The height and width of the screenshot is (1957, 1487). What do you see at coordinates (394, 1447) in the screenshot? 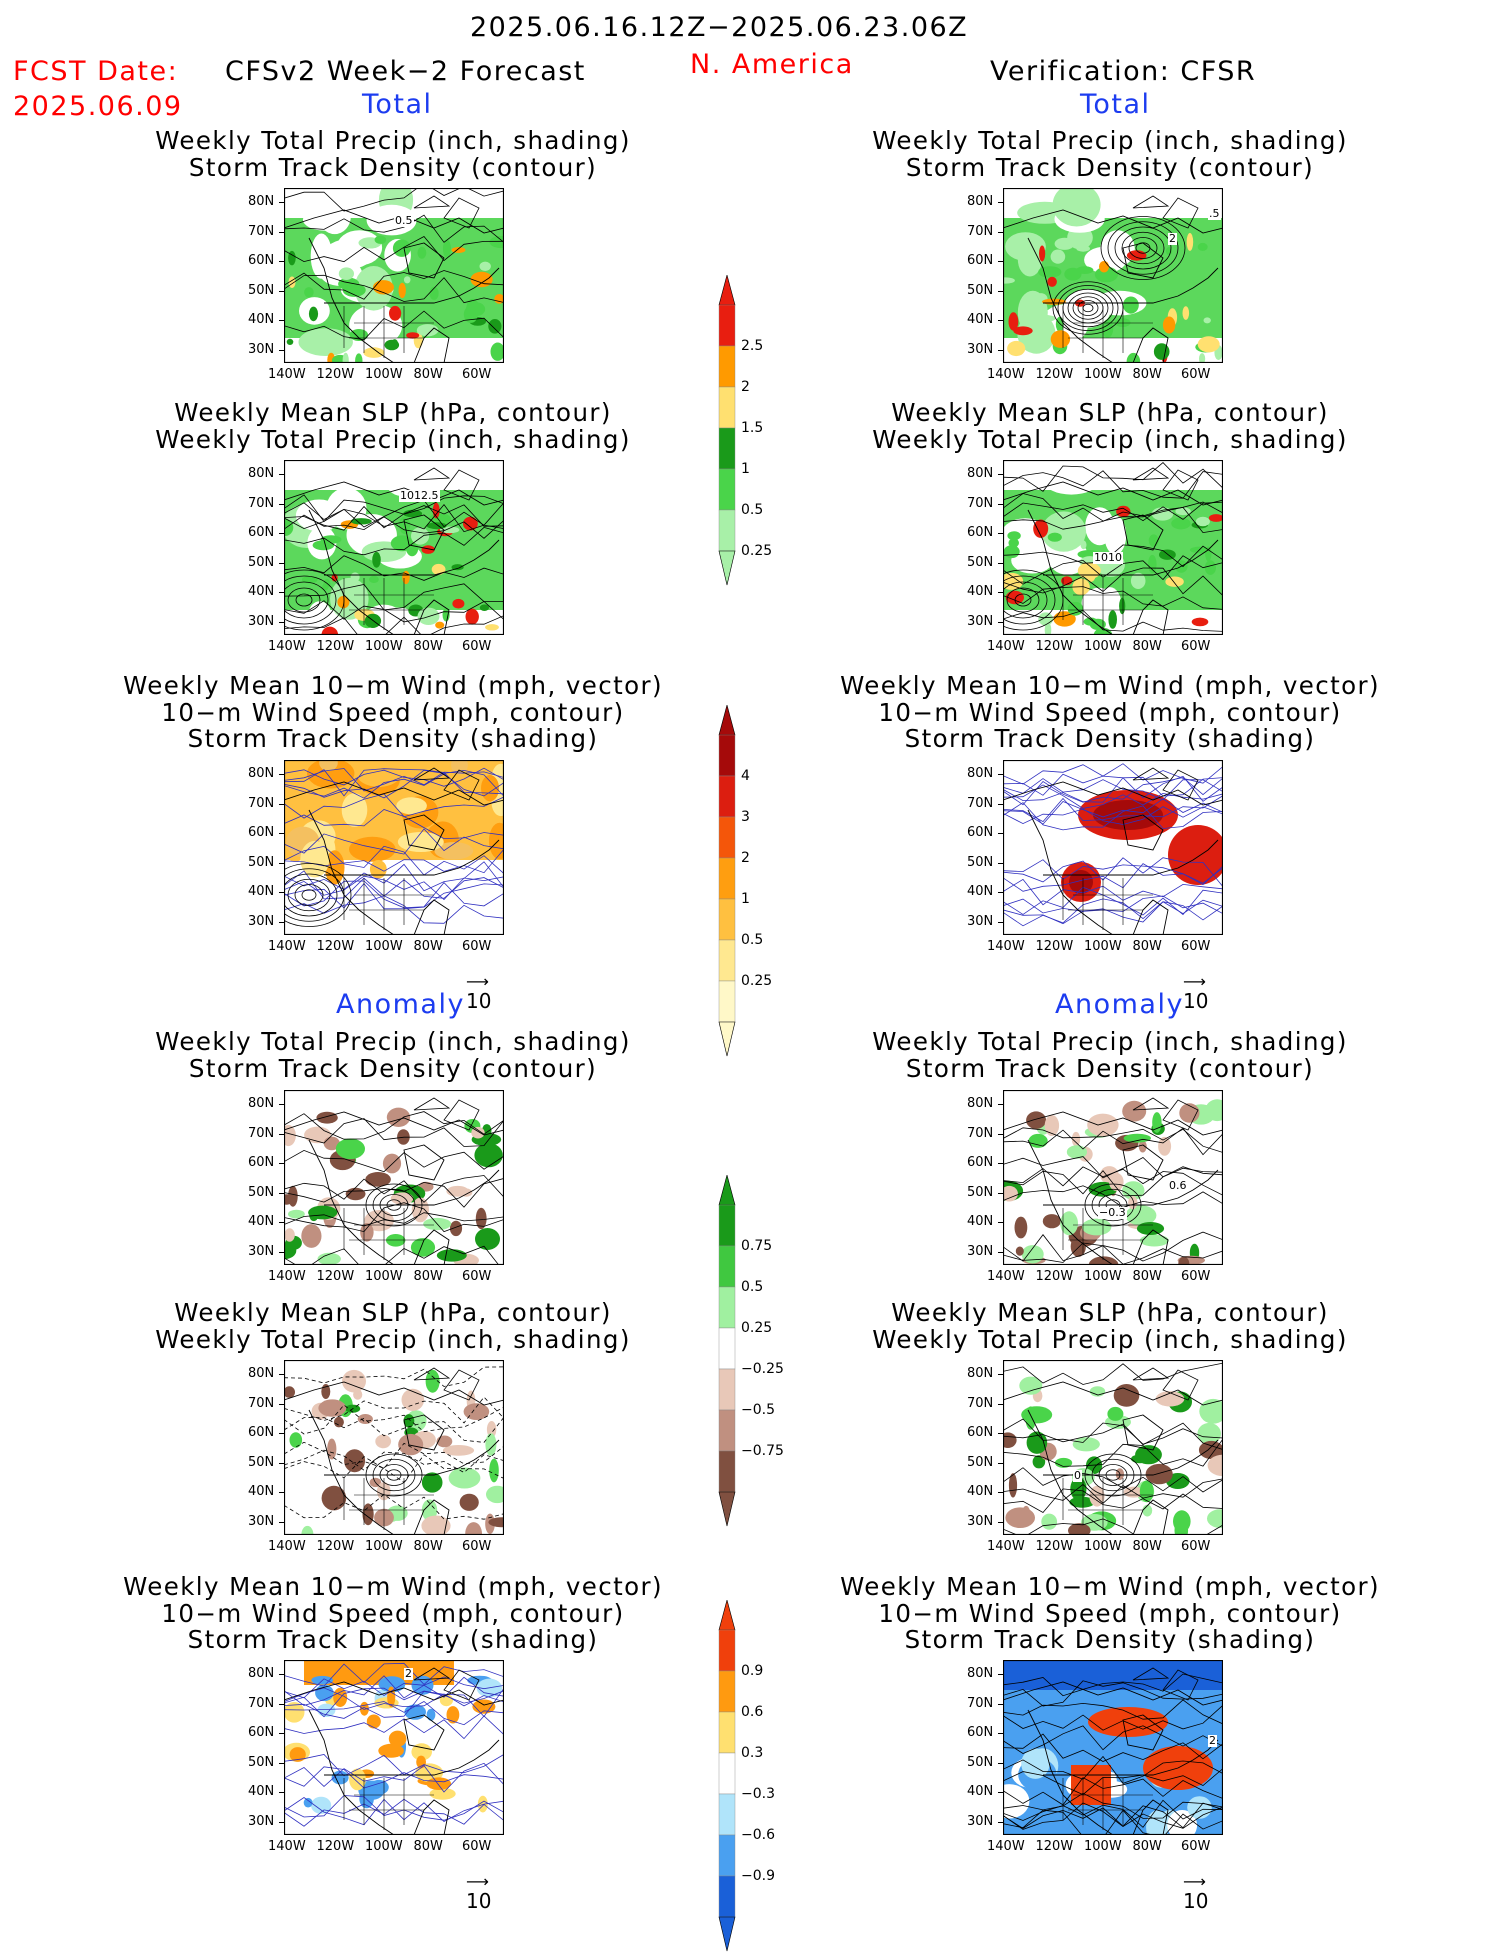
I see `map-svg-p5` at bounding box center [394, 1447].